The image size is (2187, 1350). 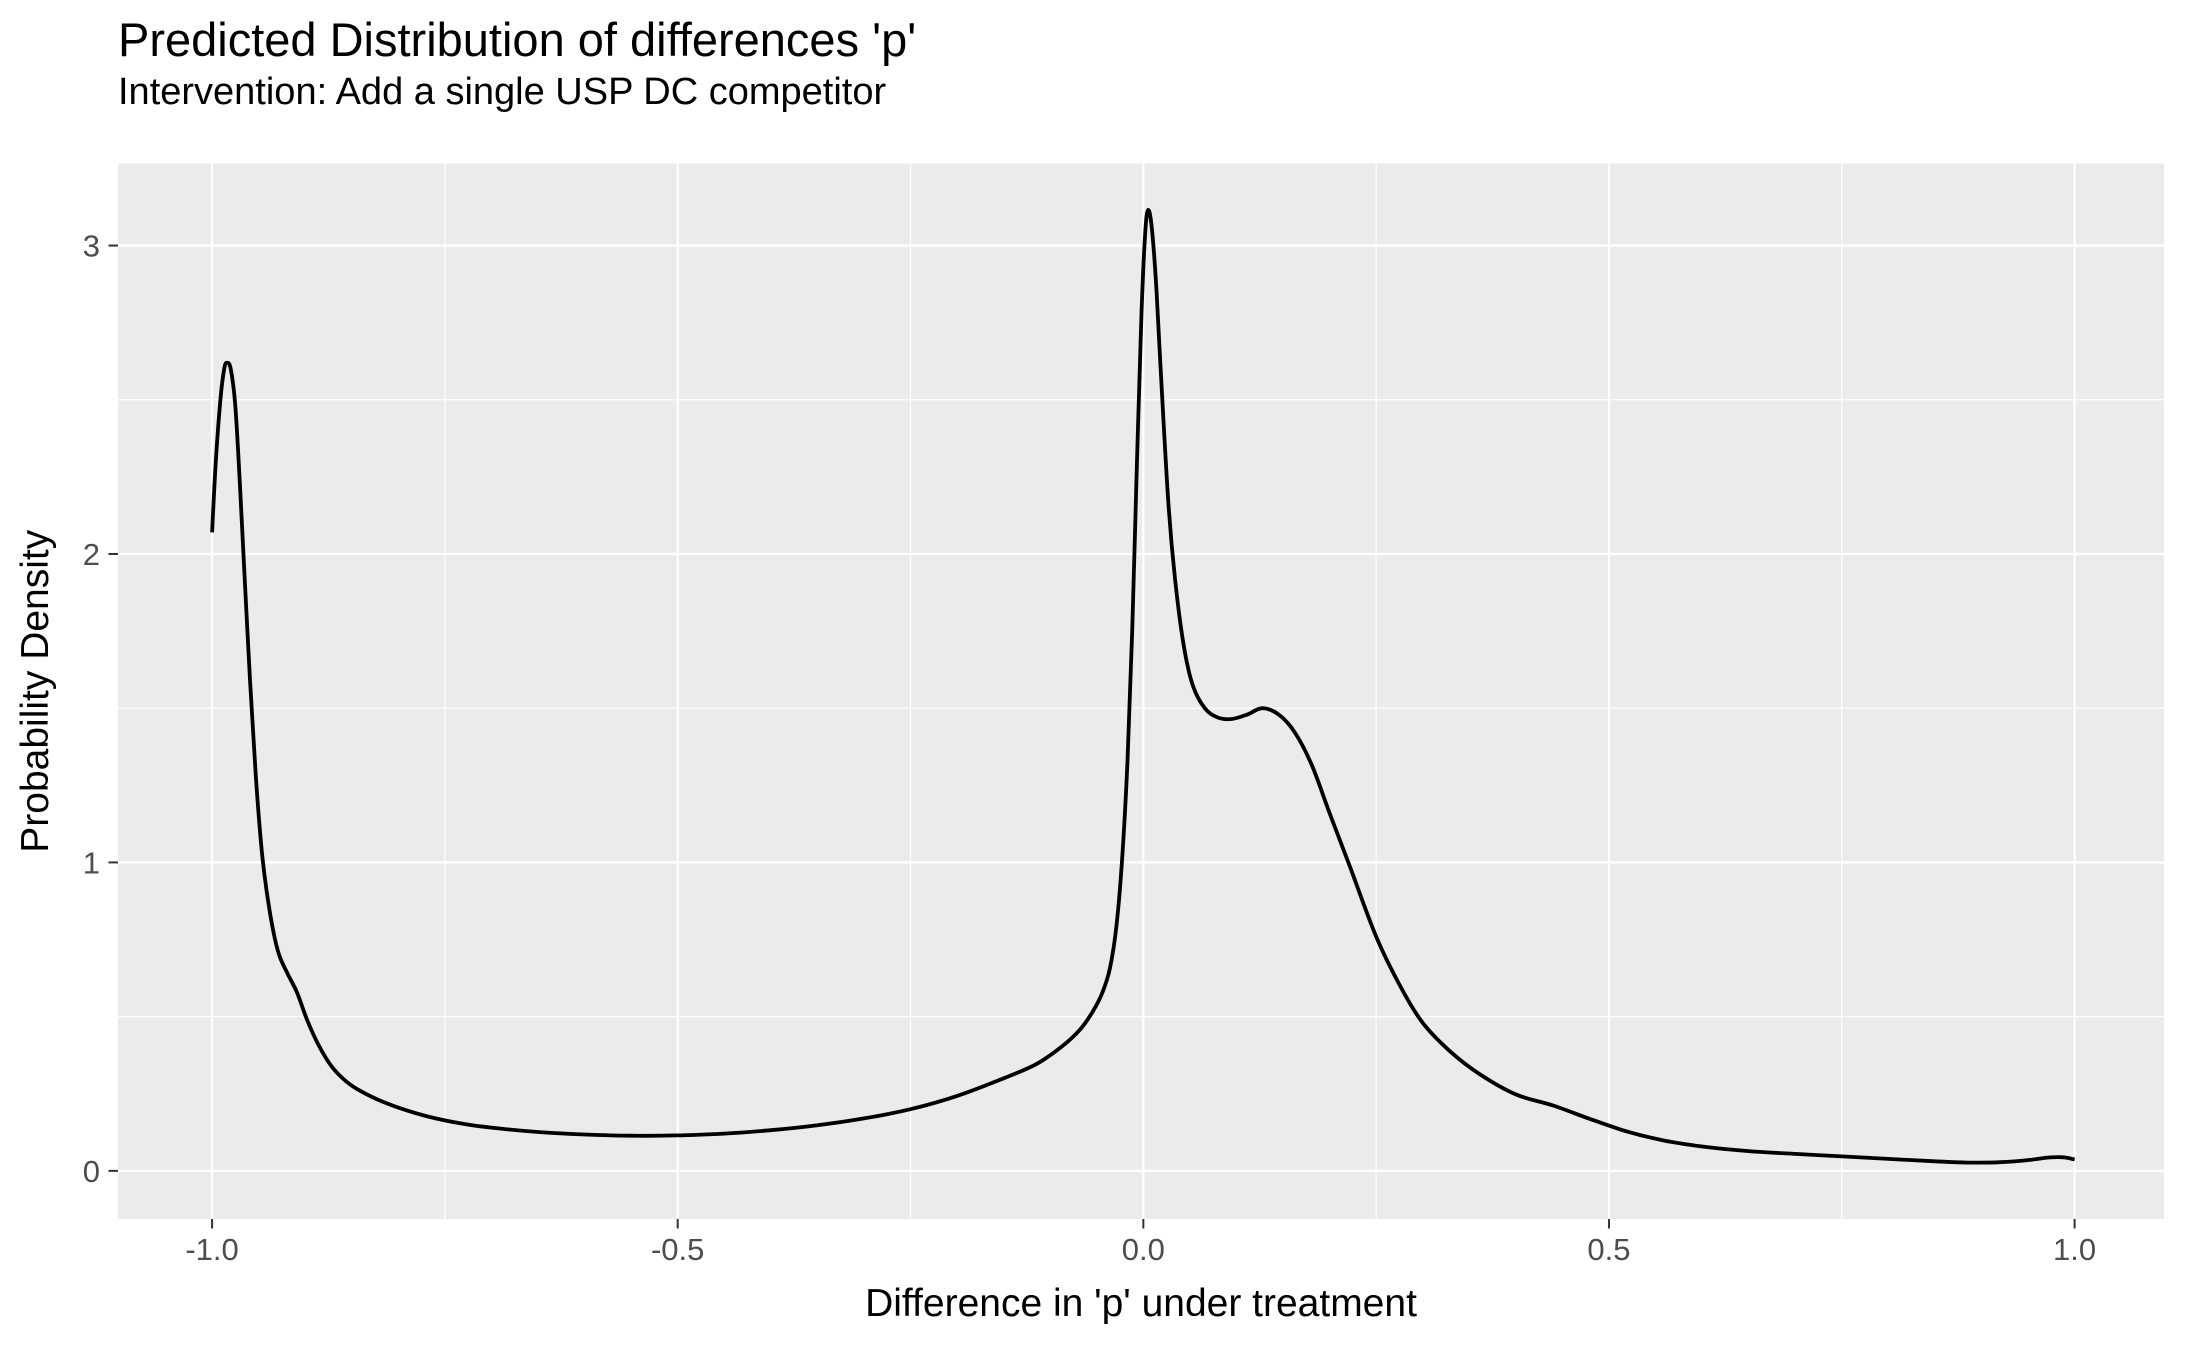 I want to click on x-axis-title: Difference in 'p' under treatment, so click(x=1141, y=1303).